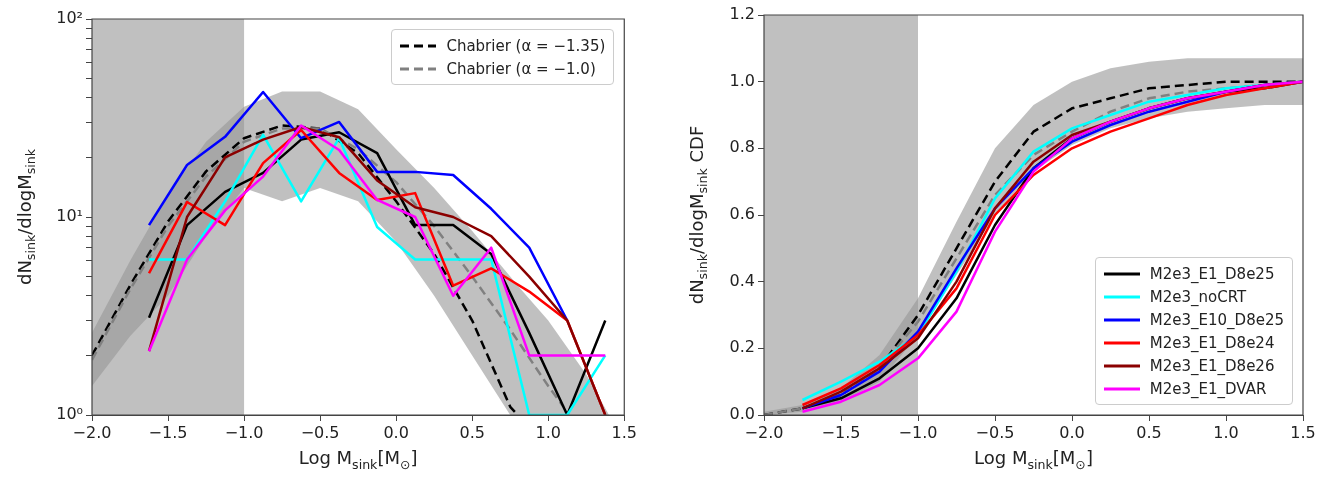  I want to click on y-tick-label: 10¹, so click(69, 216).